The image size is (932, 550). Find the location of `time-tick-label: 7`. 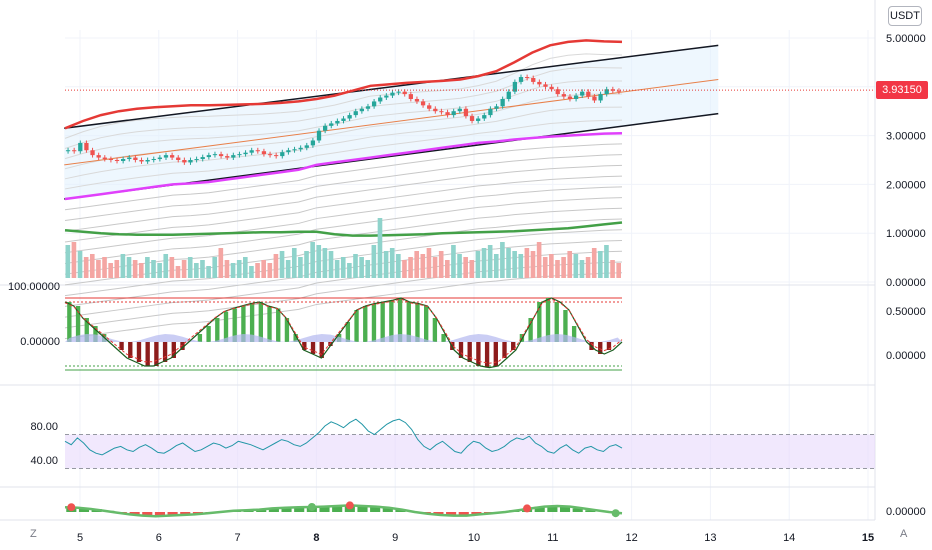

time-tick-label: 7 is located at coordinates (238, 538).